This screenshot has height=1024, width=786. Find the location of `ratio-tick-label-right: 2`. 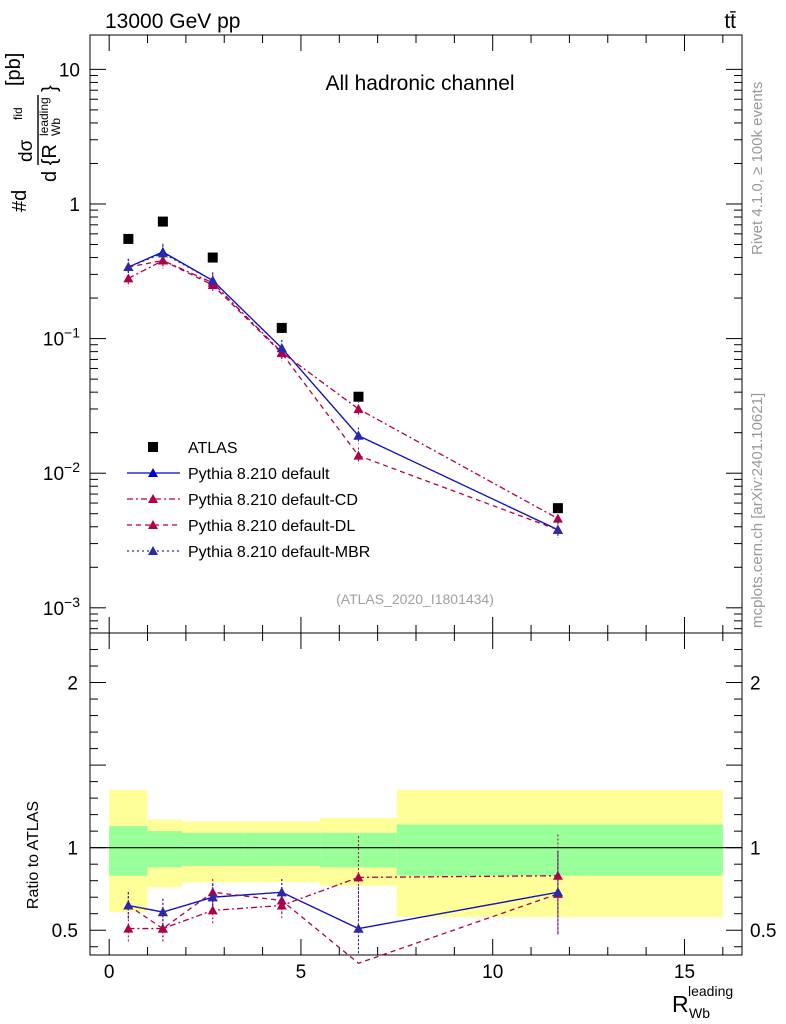

ratio-tick-label-right: 2 is located at coordinates (755, 684).